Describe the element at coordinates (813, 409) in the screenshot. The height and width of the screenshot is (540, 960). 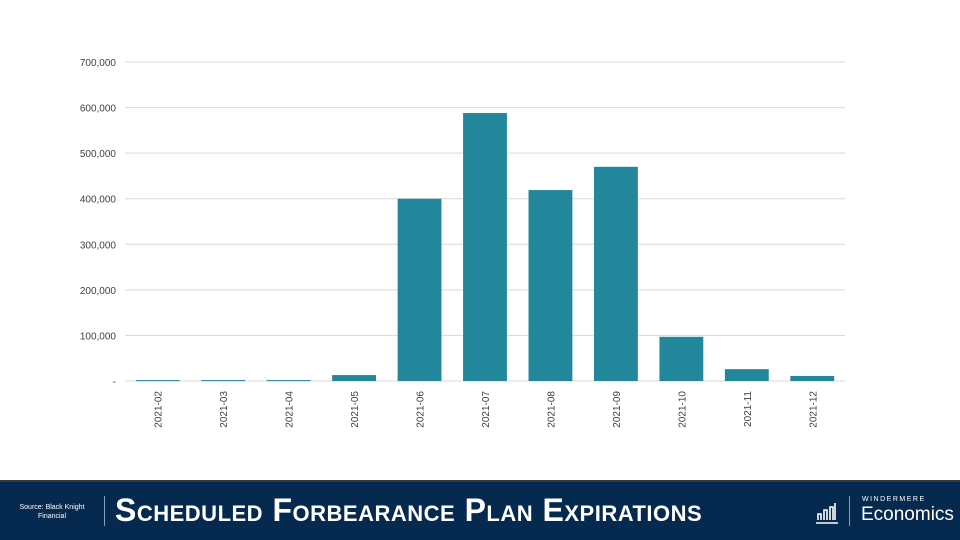
I see `x-tick-label: 2021-12` at that location.